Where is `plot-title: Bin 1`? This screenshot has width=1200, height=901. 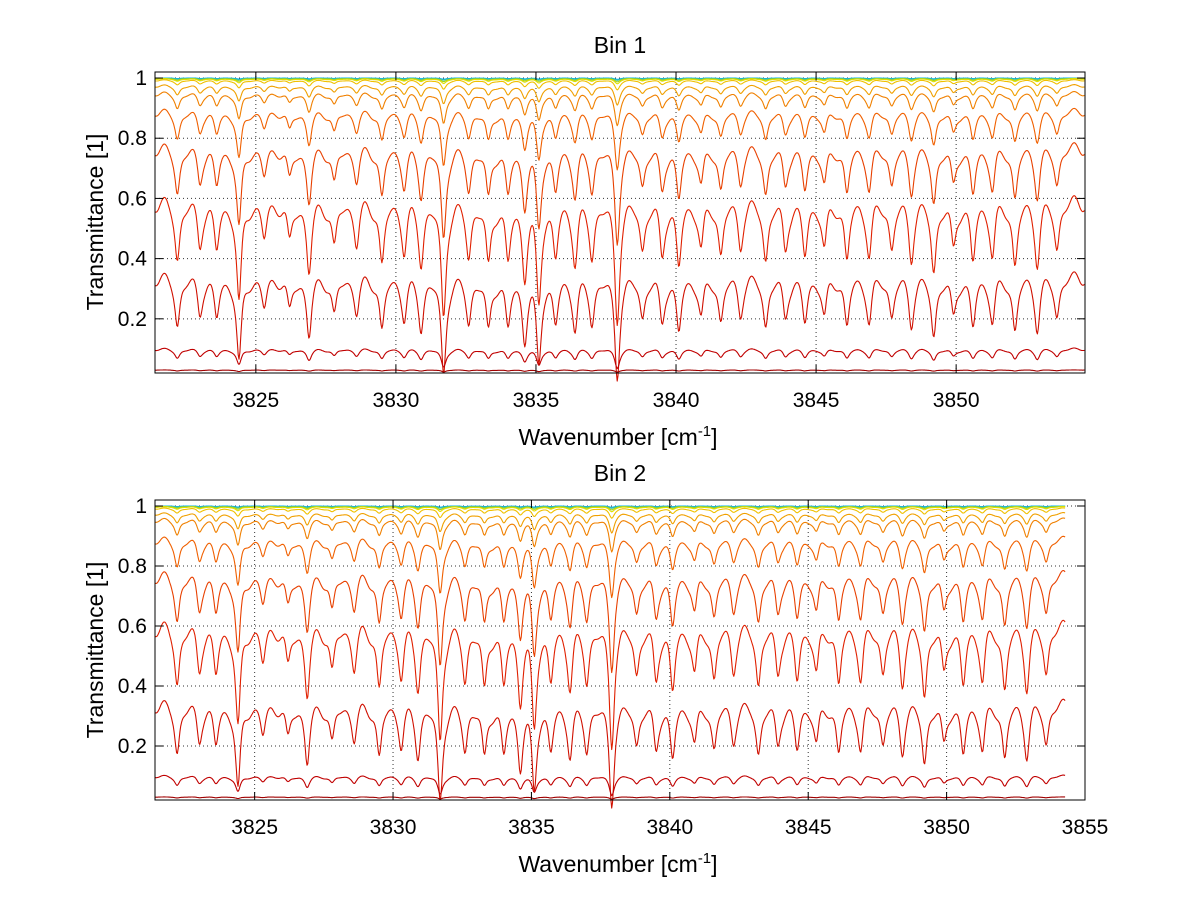
plot-title: Bin 1 is located at coordinates (620, 45).